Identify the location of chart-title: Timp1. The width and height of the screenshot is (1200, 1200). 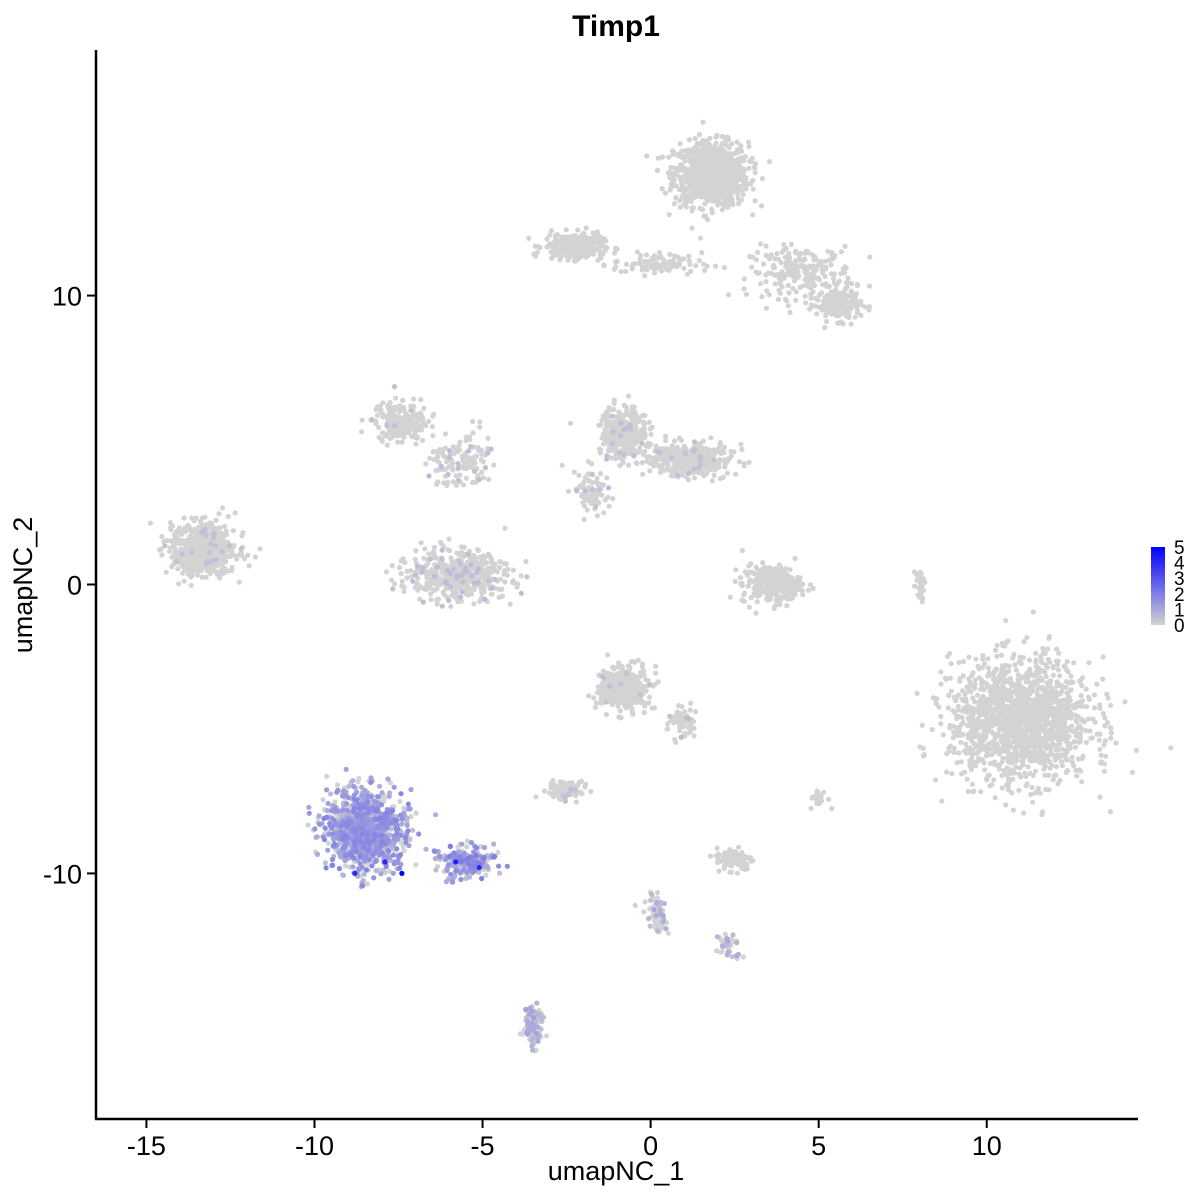
(616, 26).